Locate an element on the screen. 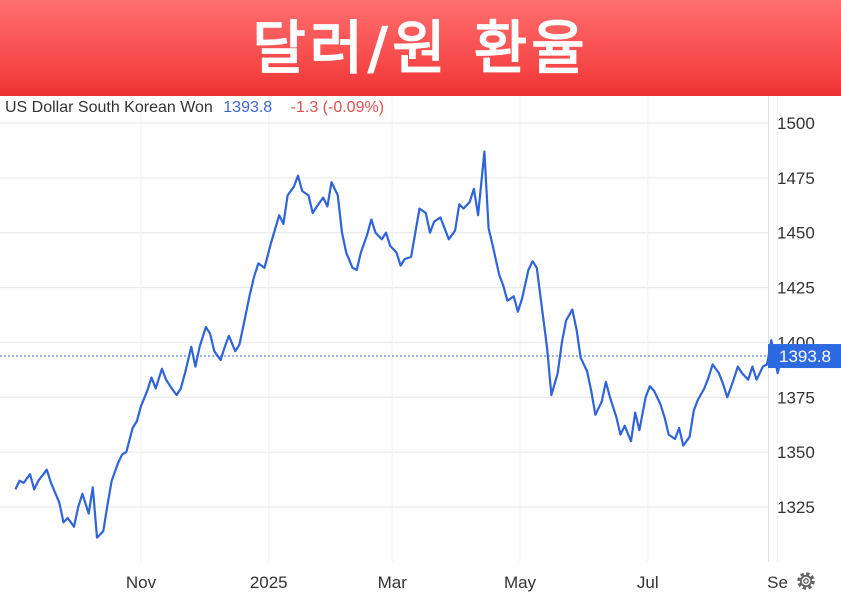 This screenshot has width=841, height=595. last-price-tag: 1393.8 is located at coordinates (804, 356).